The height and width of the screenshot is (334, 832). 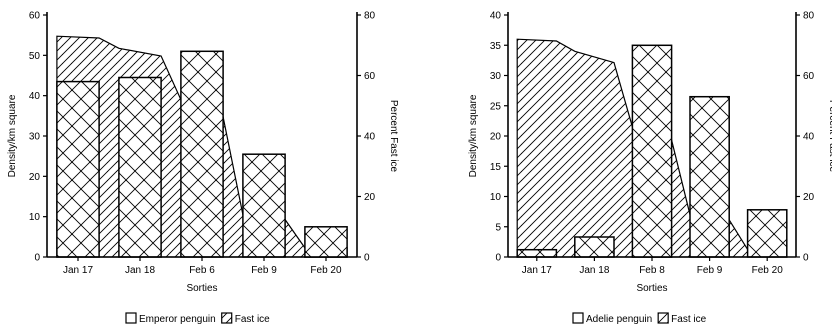 What do you see at coordinates (177, 319) in the screenshot?
I see `legend-label-penguin: Emperor penguin` at bounding box center [177, 319].